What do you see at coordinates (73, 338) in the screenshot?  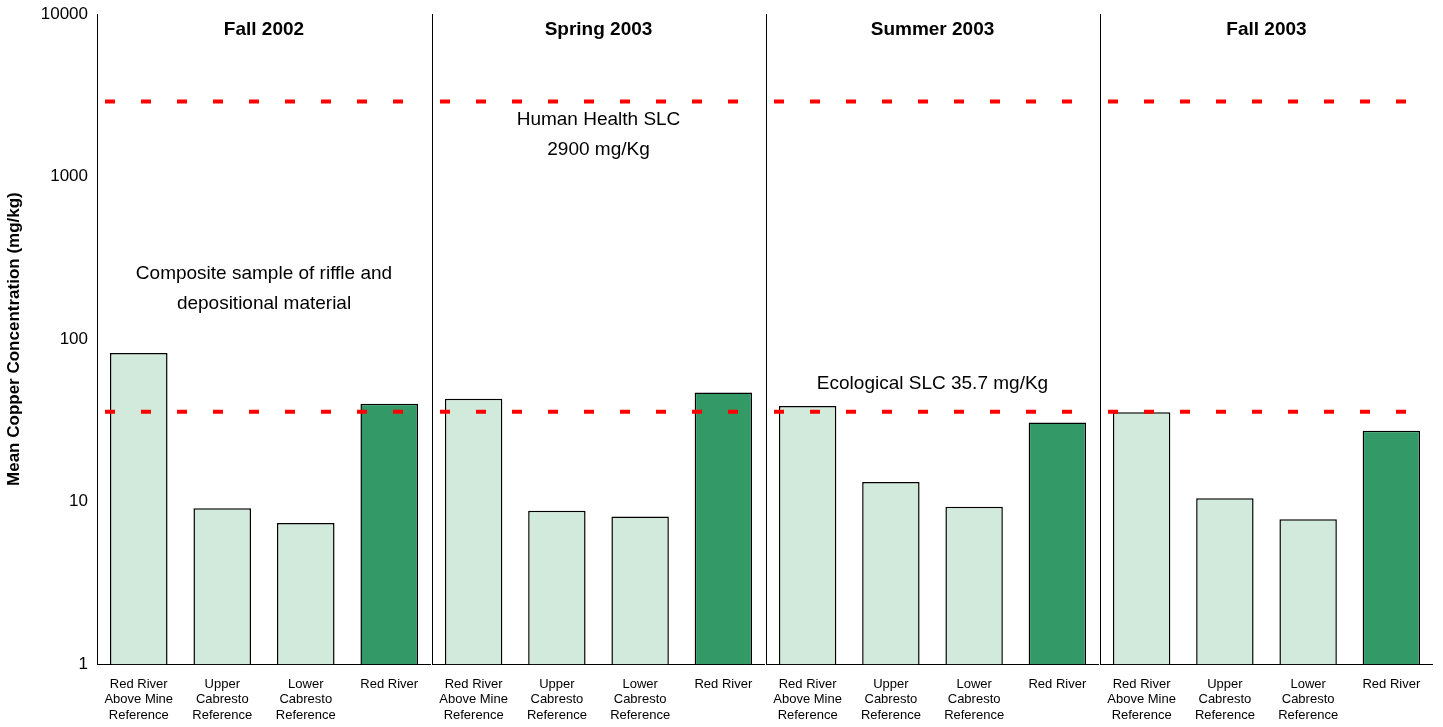 I see `y-tick-label: 100` at bounding box center [73, 338].